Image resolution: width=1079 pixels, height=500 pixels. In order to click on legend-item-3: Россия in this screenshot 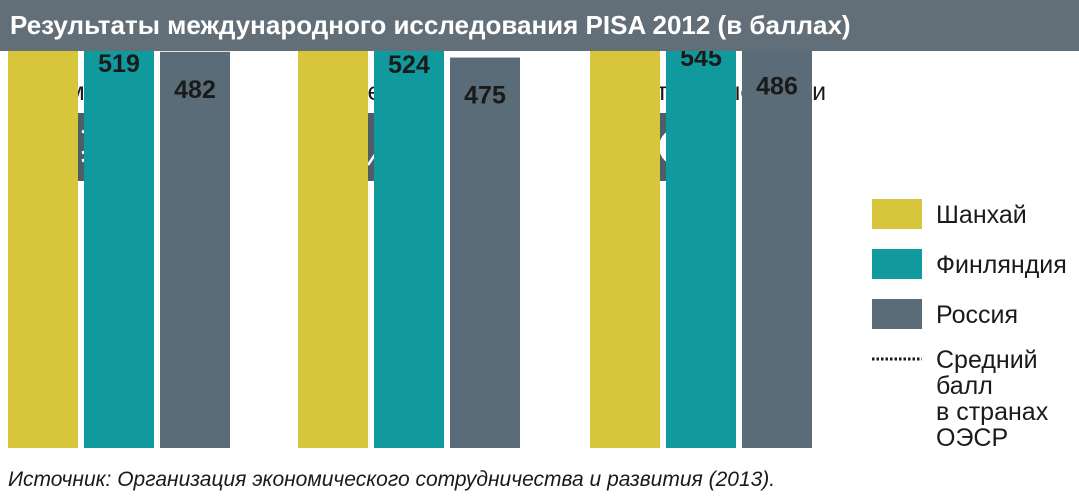, I will do `click(945, 314)`.